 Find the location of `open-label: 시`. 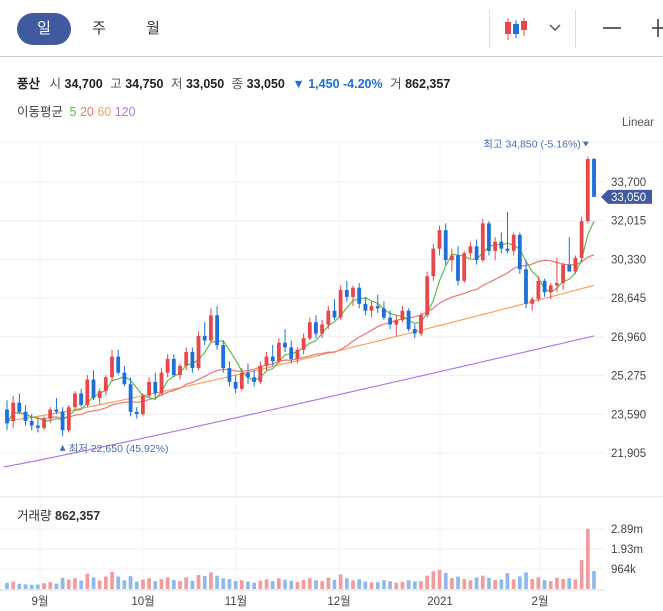

open-label: 시 is located at coordinates (55, 84).